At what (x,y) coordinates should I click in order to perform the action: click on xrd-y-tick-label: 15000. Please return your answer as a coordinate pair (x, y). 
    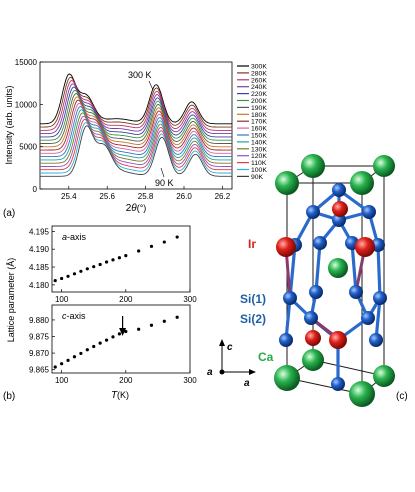
    Looking at the image, I should click on (26, 62).